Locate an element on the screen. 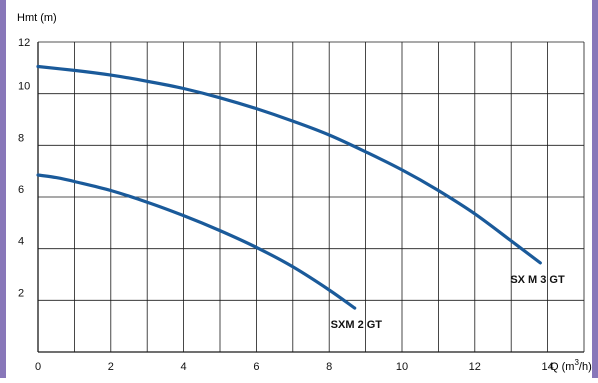  series-label: SX M 3 GT is located at coordinates (537, 280).